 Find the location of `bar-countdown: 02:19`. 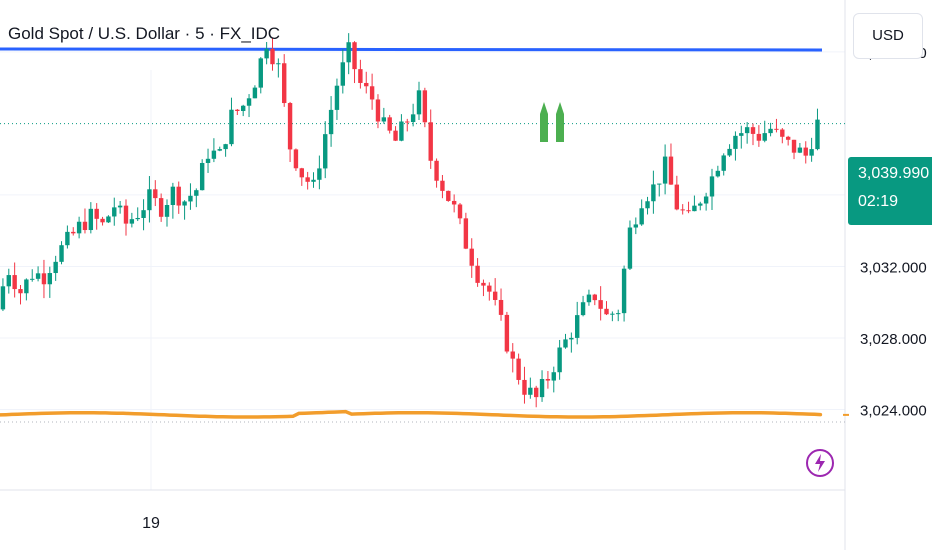

bar-countdown: 02:19 is located at coordinates (878, 201).